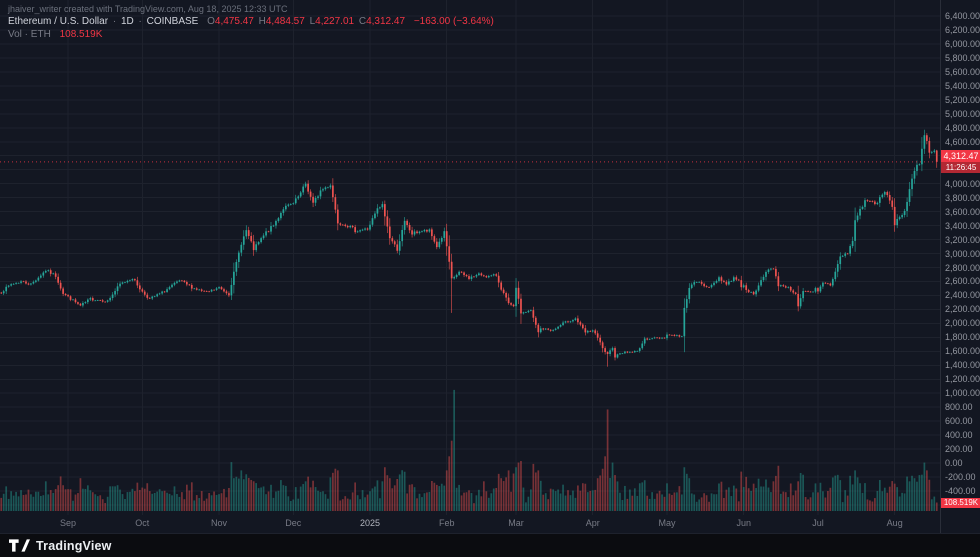  I want to click on time-tick-nov: Nov, so click(219, 523).